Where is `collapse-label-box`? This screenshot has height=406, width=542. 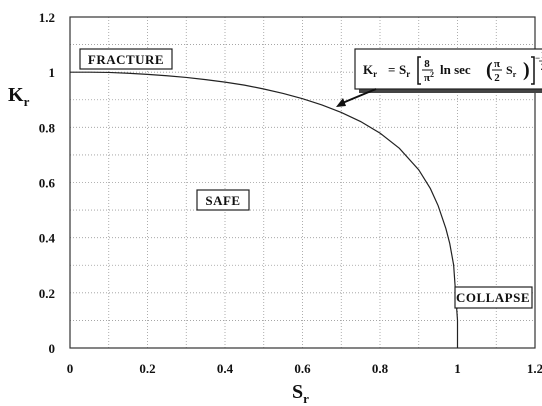
collapse-label-box is located at coordinates (493, 297).